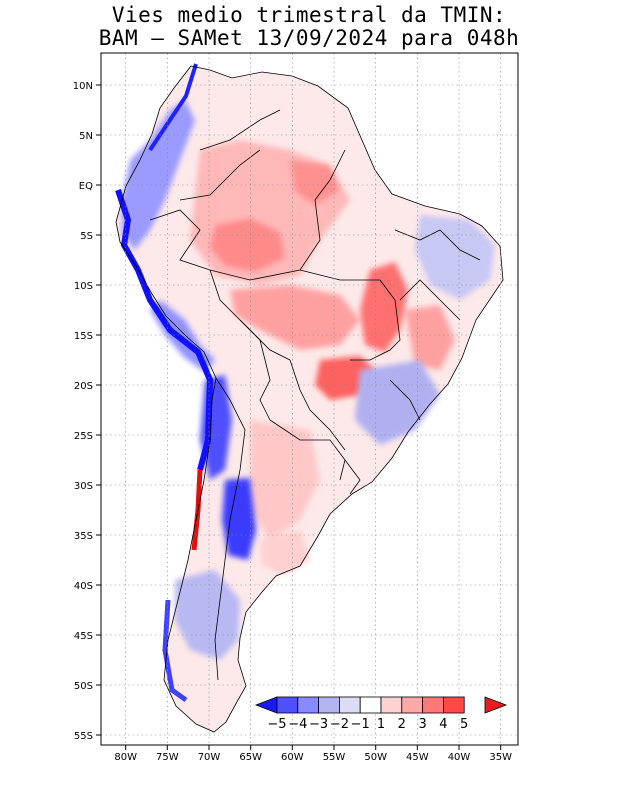  Describe the element at coordinates (86, 236) in the screenshot. I see `lat-label: 5S` at that location.